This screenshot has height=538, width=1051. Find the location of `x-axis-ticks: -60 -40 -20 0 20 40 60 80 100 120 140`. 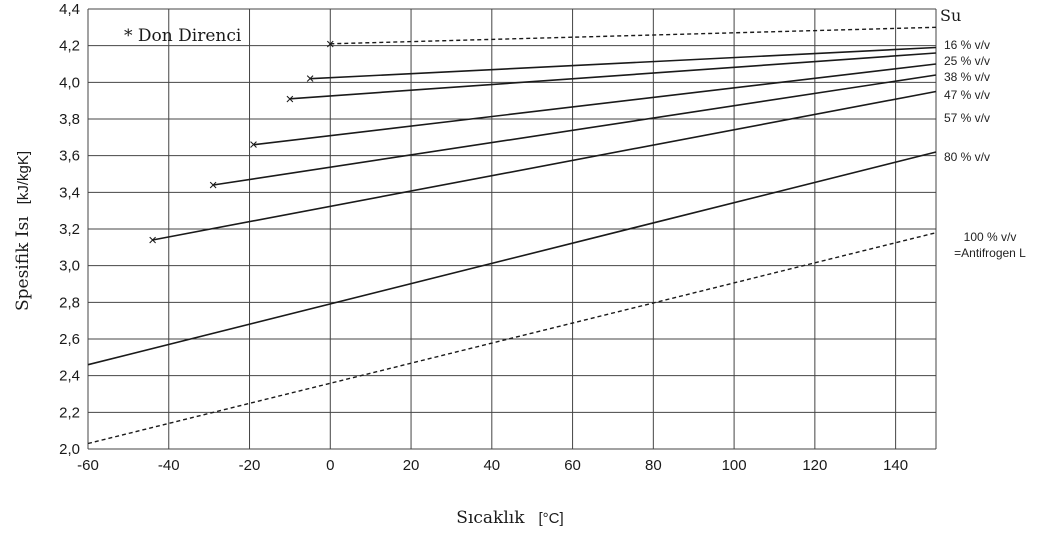

x-axis-ticks: -60 -40 -20 0 20 40 60 80 100 120 140 is located at coordinates (492, 465).